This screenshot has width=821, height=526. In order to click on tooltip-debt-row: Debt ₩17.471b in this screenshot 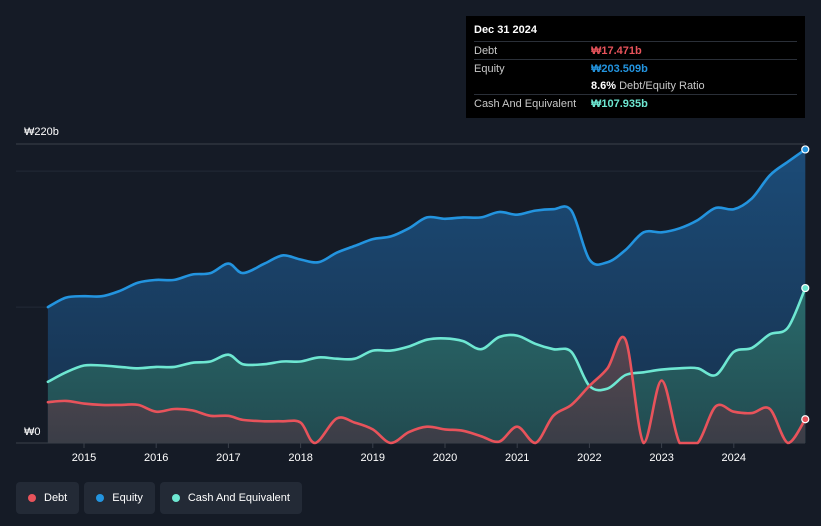, I will do `click(635, 50)`.